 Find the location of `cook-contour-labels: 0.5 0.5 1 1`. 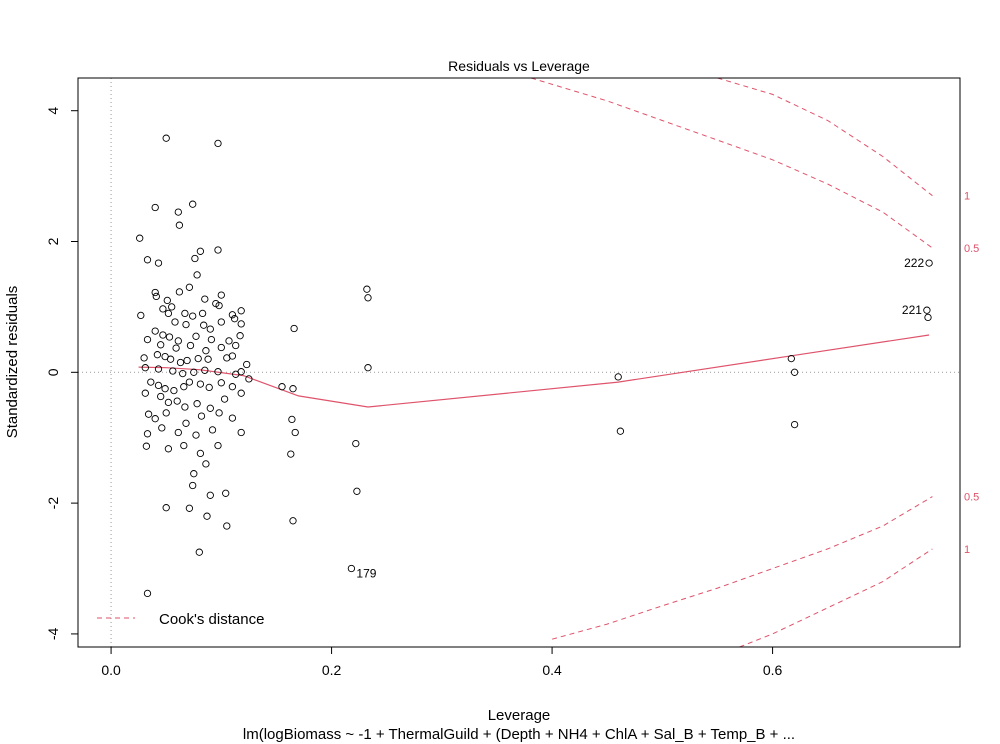

cook-contour-labels: 0.5 0.5 1 1 is located at coordinates (971, 373).